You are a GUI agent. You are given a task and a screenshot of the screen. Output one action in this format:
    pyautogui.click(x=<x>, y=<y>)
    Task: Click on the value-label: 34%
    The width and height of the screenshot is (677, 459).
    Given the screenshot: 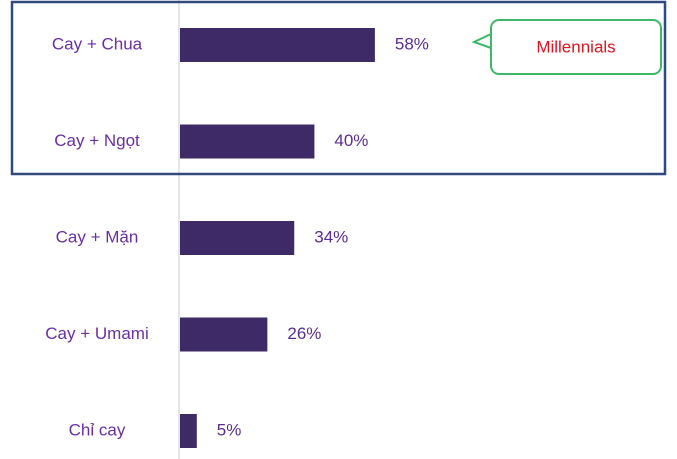 What is the action you would take?
    pyautogui.click(x=331, y=236)
    